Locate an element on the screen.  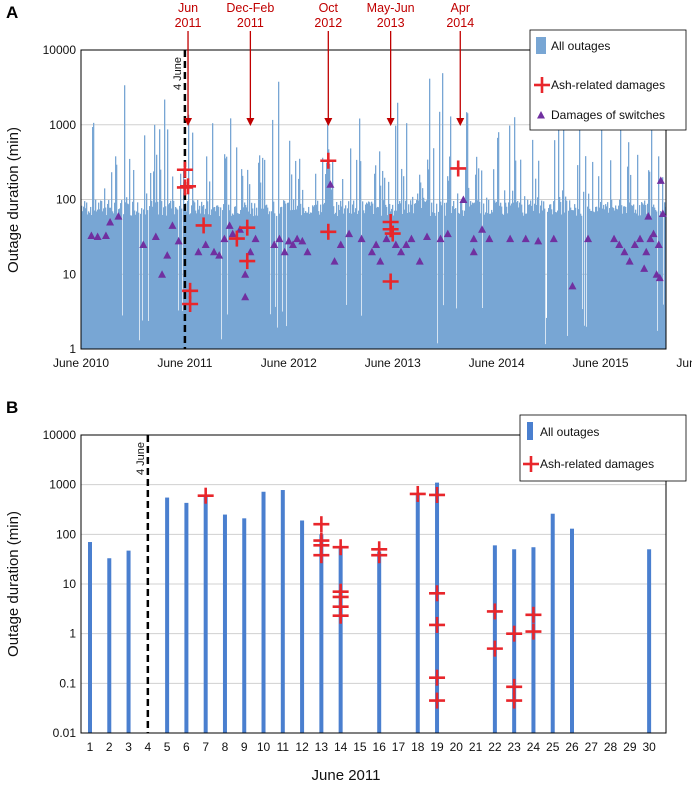
annotation-arrow-head is located at coordinates (188, 122).